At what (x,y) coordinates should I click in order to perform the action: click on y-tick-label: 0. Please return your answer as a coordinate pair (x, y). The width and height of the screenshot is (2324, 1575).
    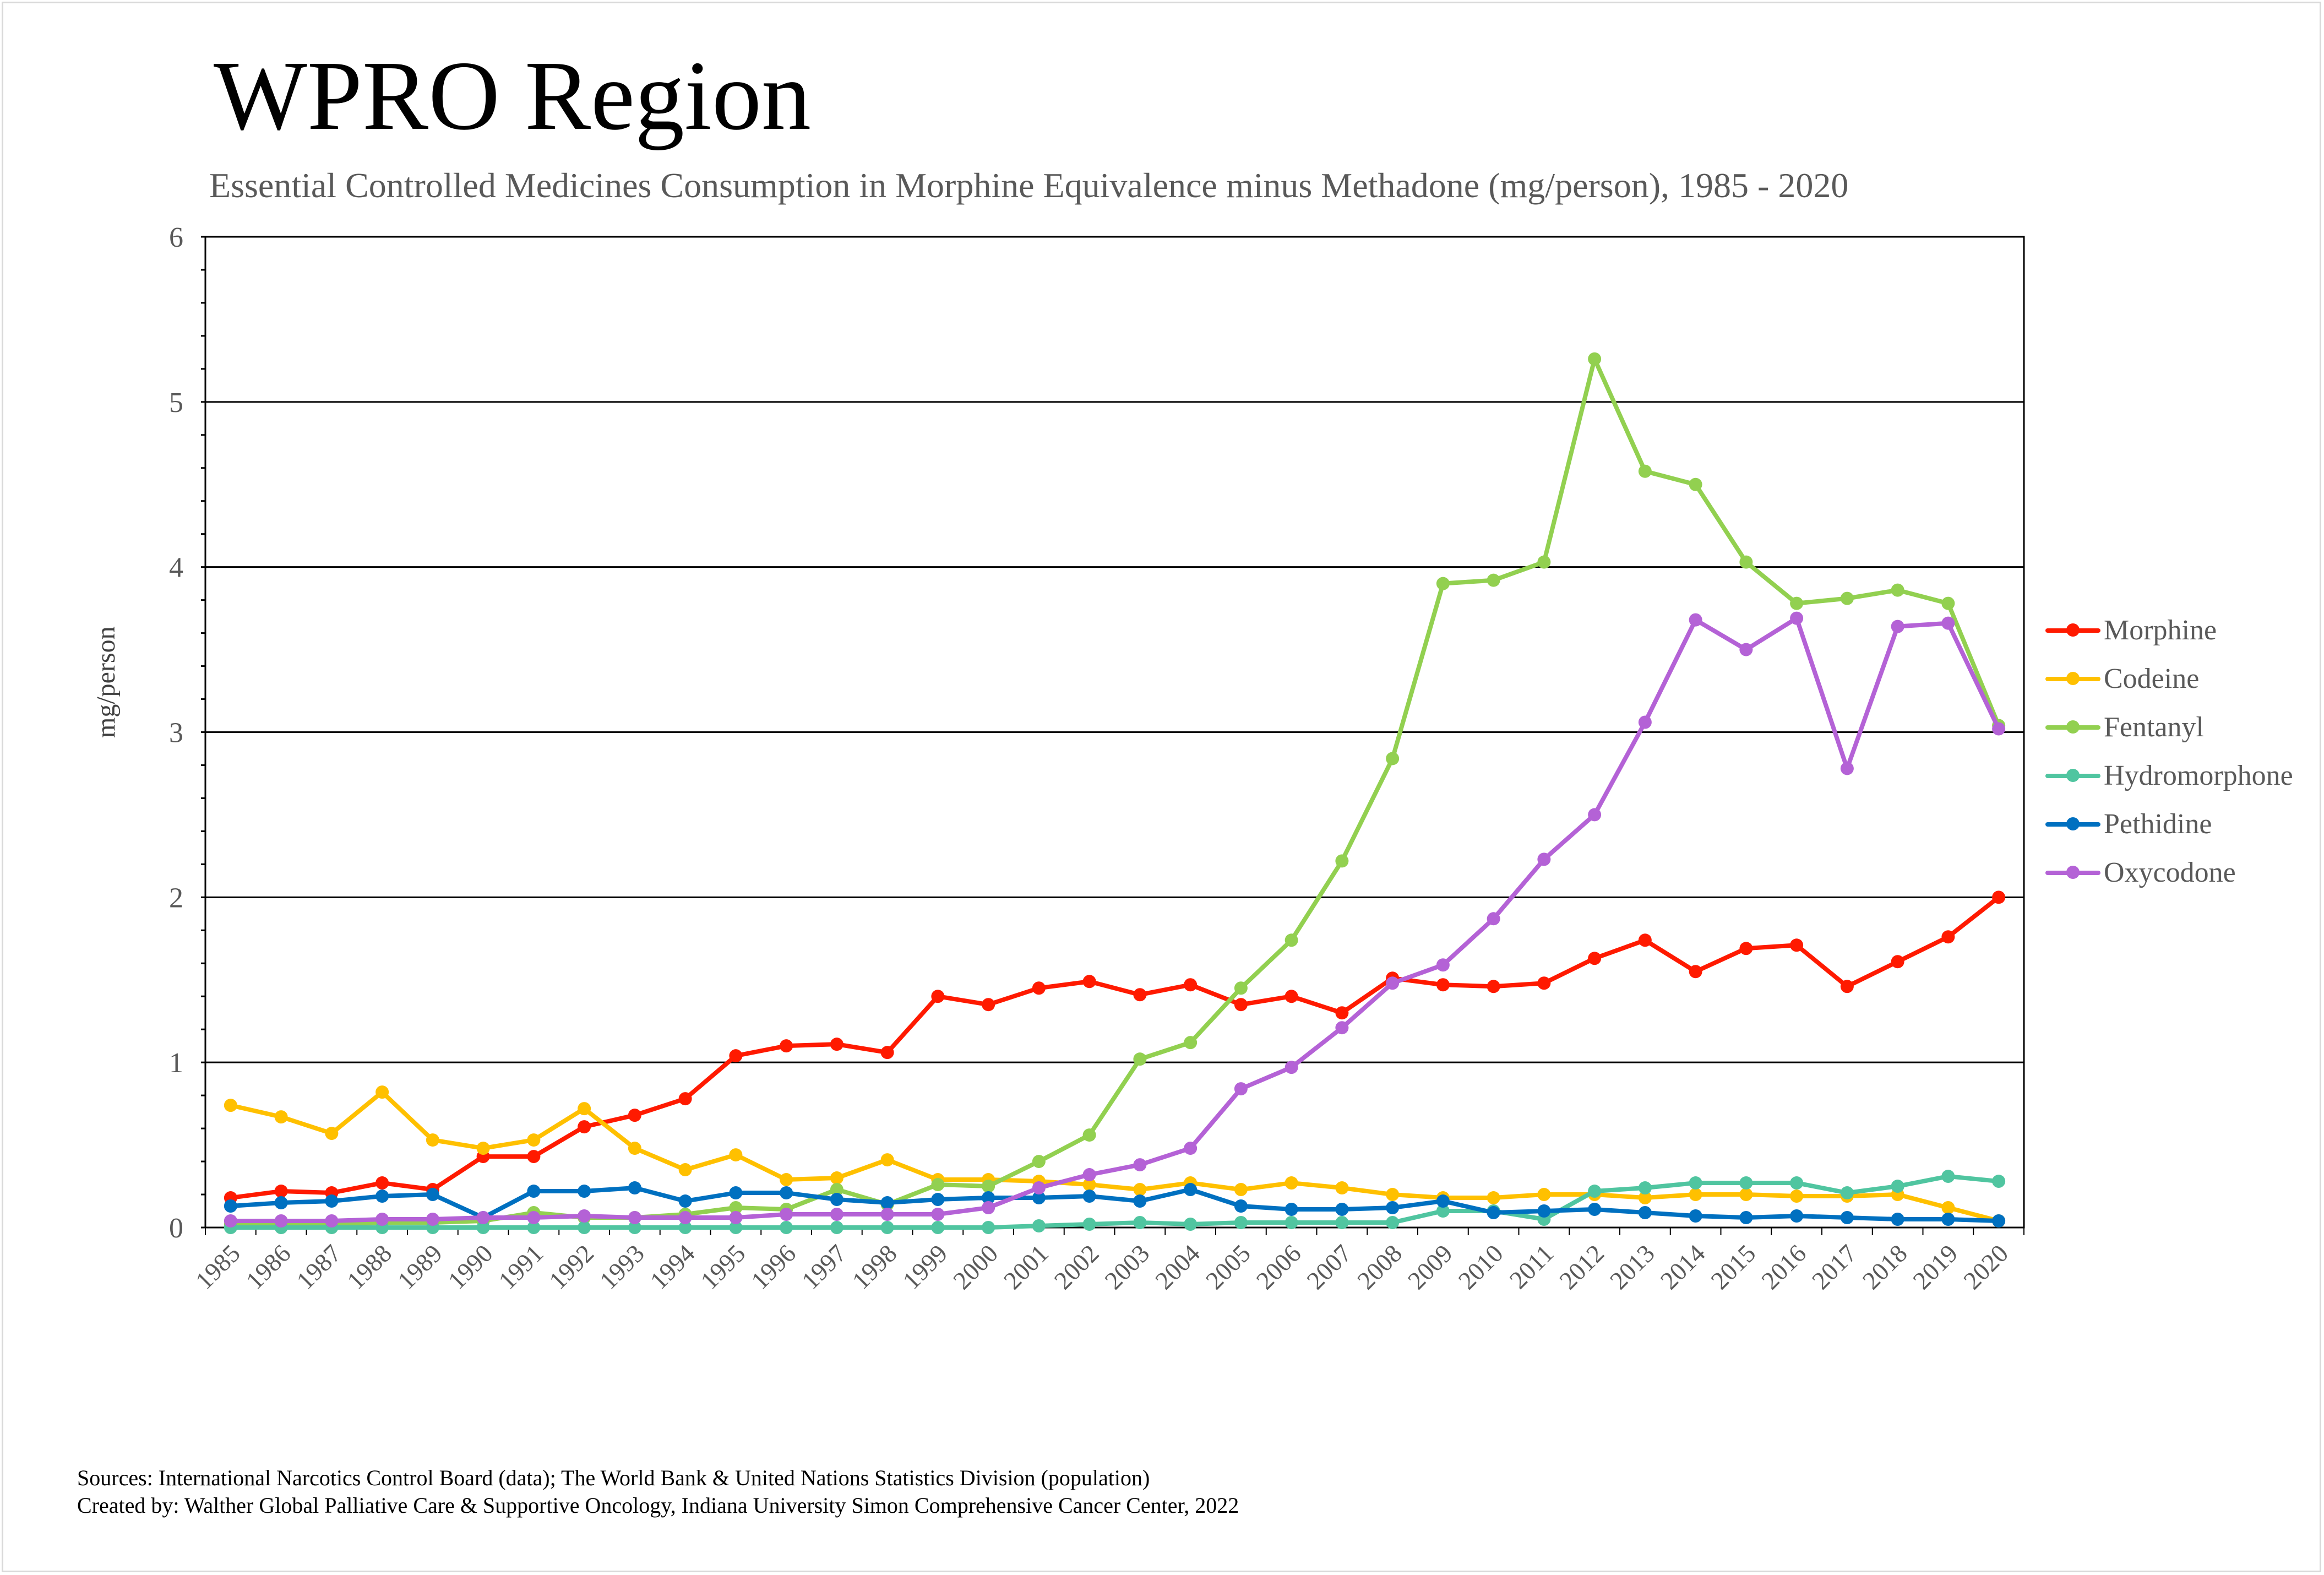
    Looking at the image, I should click on (176, 1229).